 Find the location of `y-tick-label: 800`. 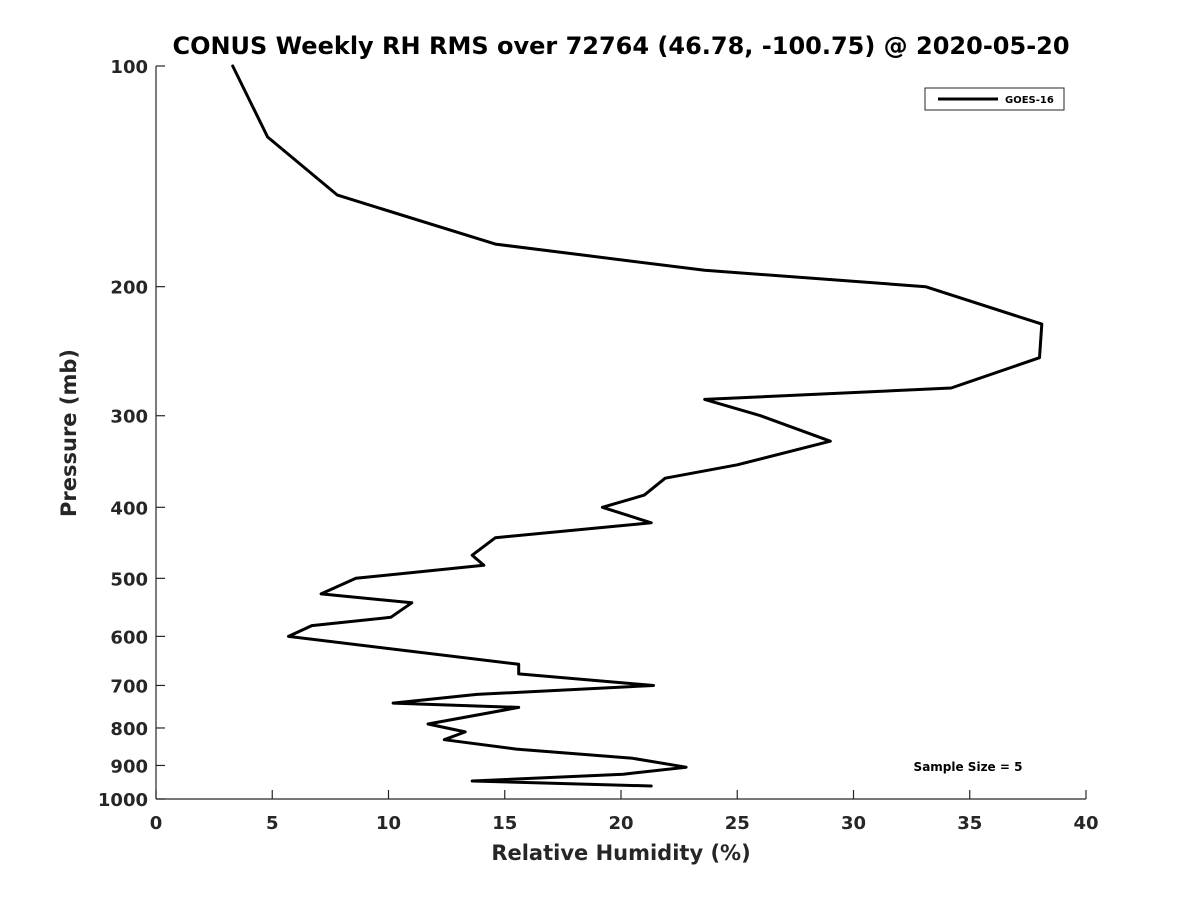

y-tick-label: 800 is located at coordinates (129, 729).